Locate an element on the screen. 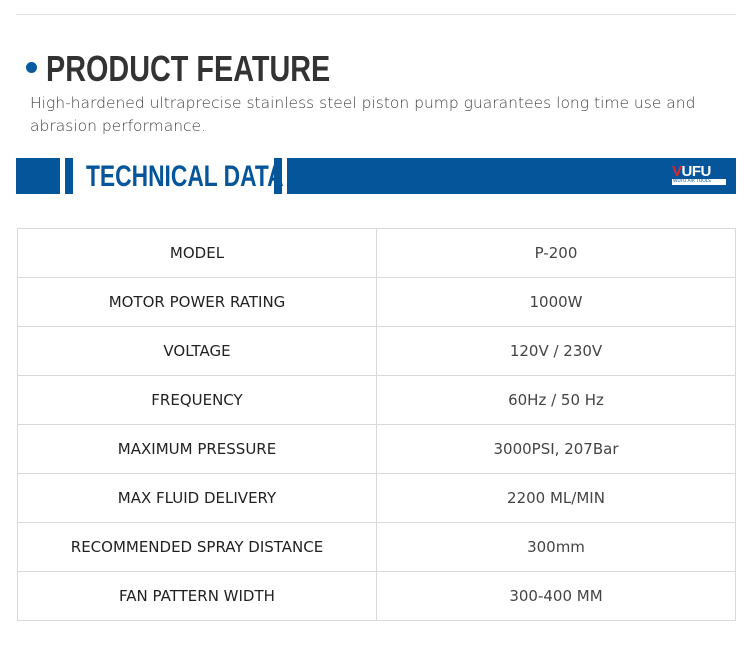  wufu-logo: VUFU WUFU AIR TOOLS is located at coordinates (699, 176).